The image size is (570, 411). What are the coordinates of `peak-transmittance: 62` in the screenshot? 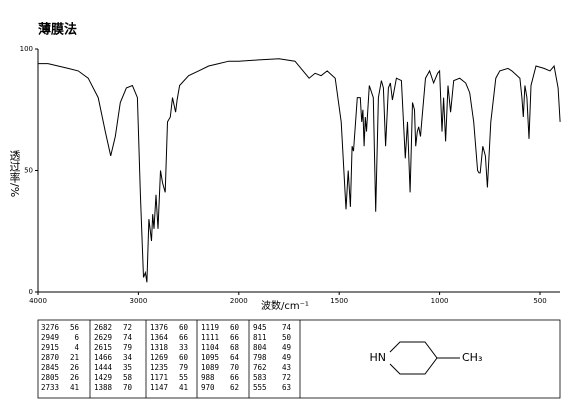 It's located at (234, 387).